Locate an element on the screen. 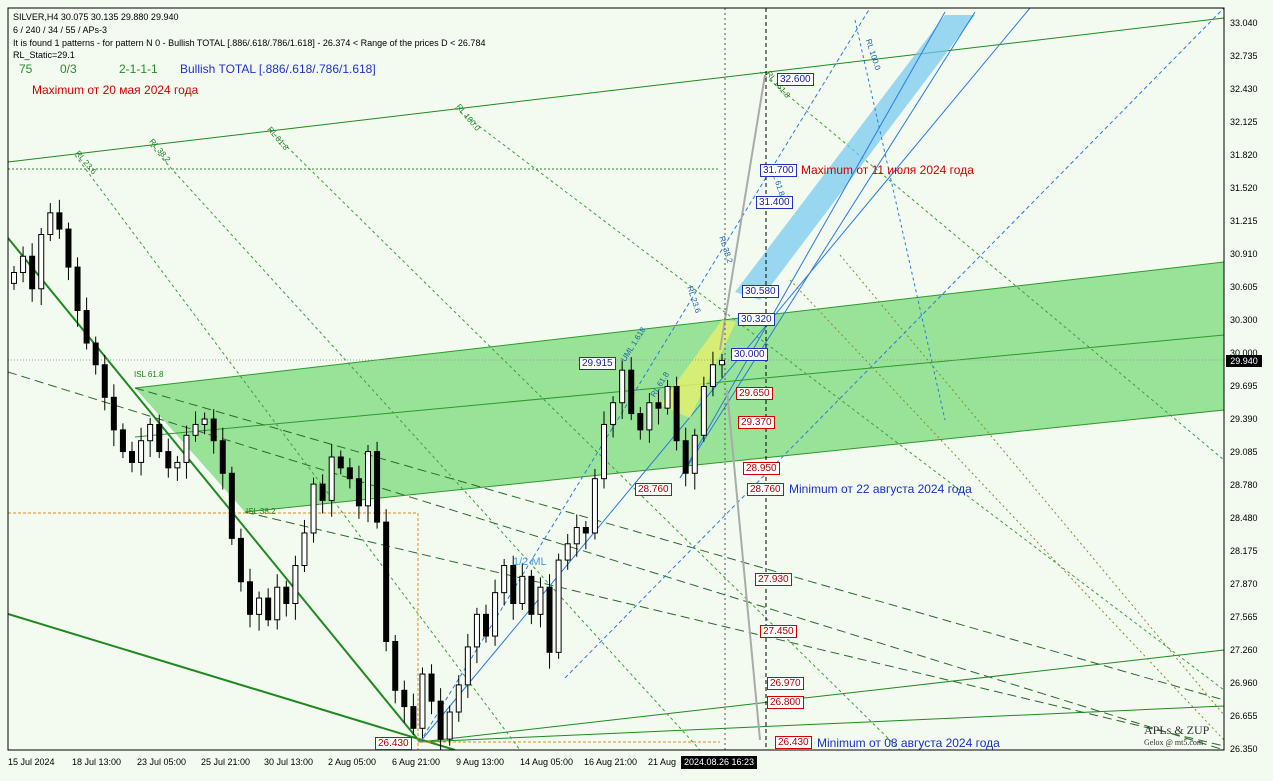  x-tick-label: 6 Aug 21:00 is located at coordinates (416, 762).